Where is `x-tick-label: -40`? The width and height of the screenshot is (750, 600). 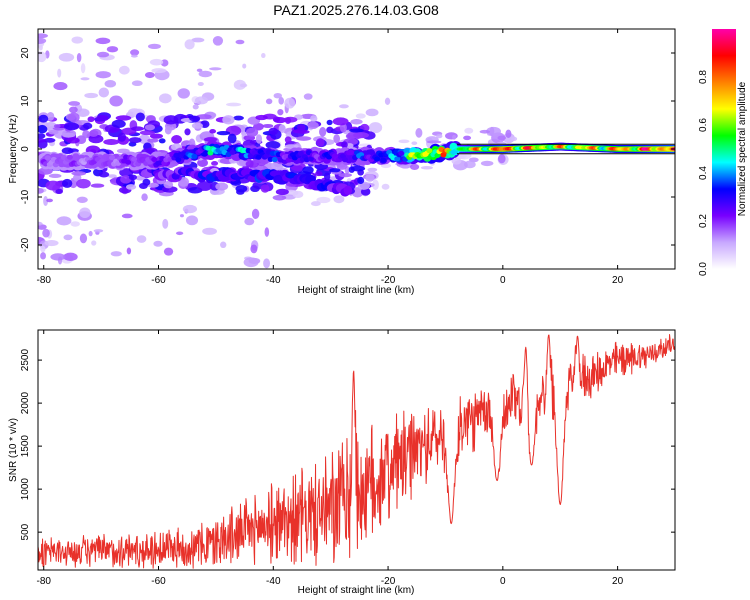 x-tick-label: -40 is located at coordinates (273, 581).